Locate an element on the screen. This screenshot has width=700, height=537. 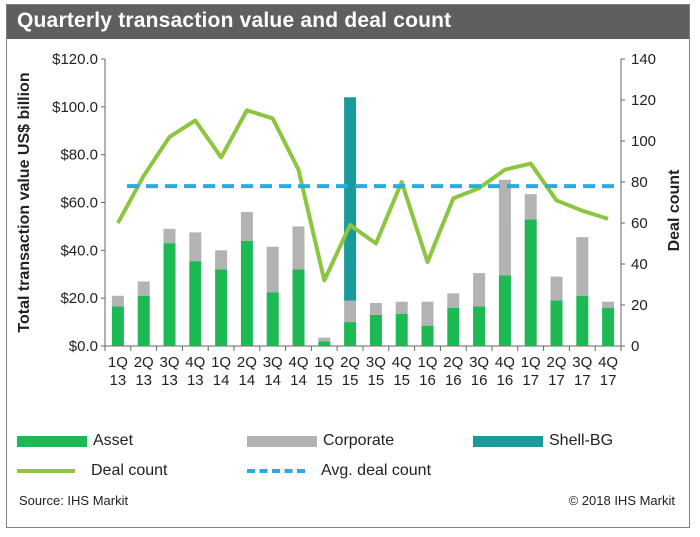
legend-swatch-asset is located at coordinates (52, 441).